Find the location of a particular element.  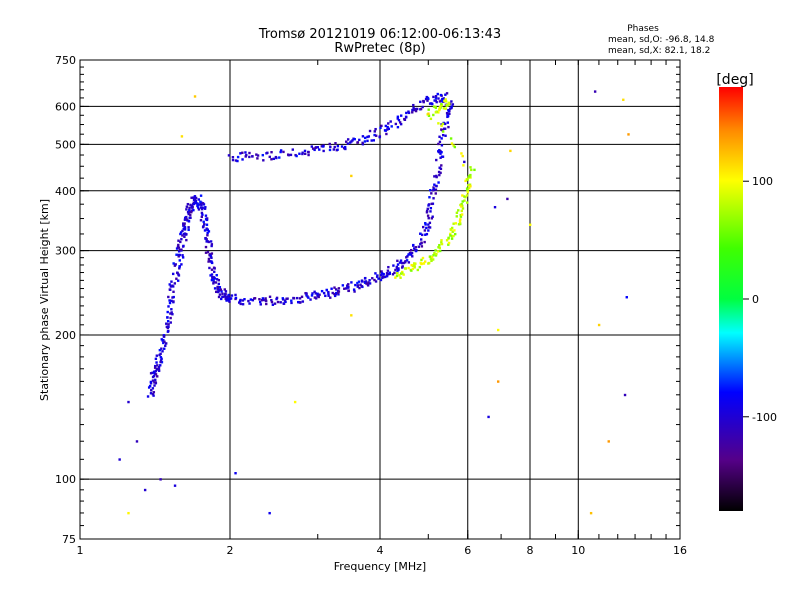

colorbar-tick-label: 0 is located at coordinates (755, 299).